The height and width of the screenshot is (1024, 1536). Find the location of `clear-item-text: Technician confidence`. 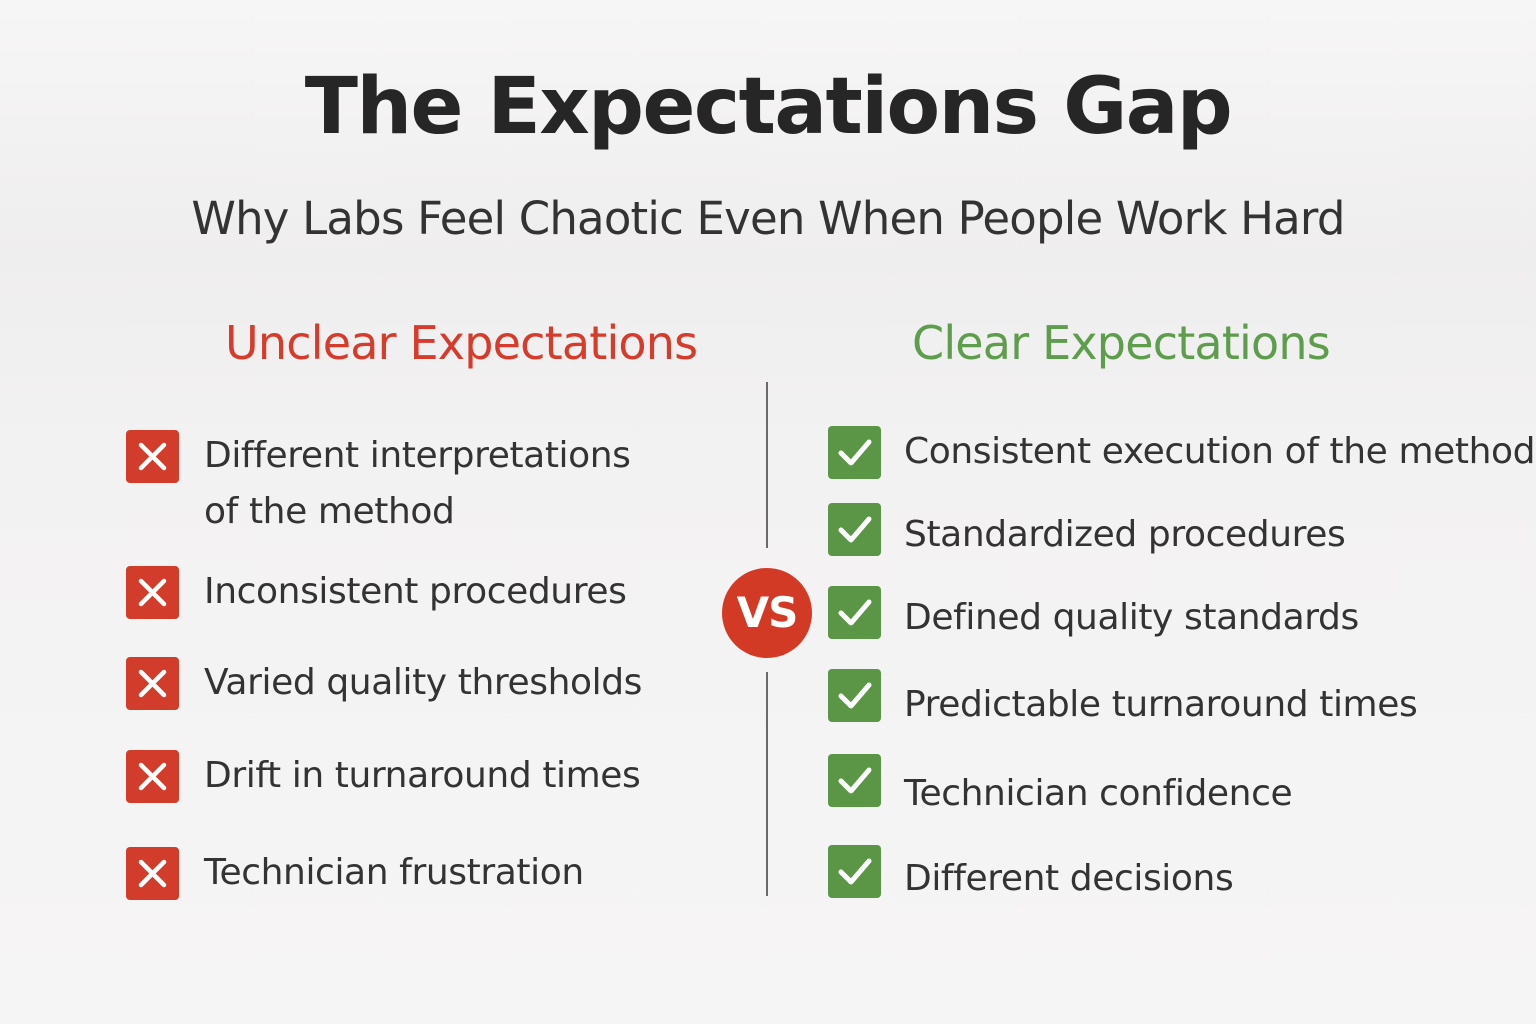

clear-item-text: Technician confidence is located at coordinates (1098, 793).